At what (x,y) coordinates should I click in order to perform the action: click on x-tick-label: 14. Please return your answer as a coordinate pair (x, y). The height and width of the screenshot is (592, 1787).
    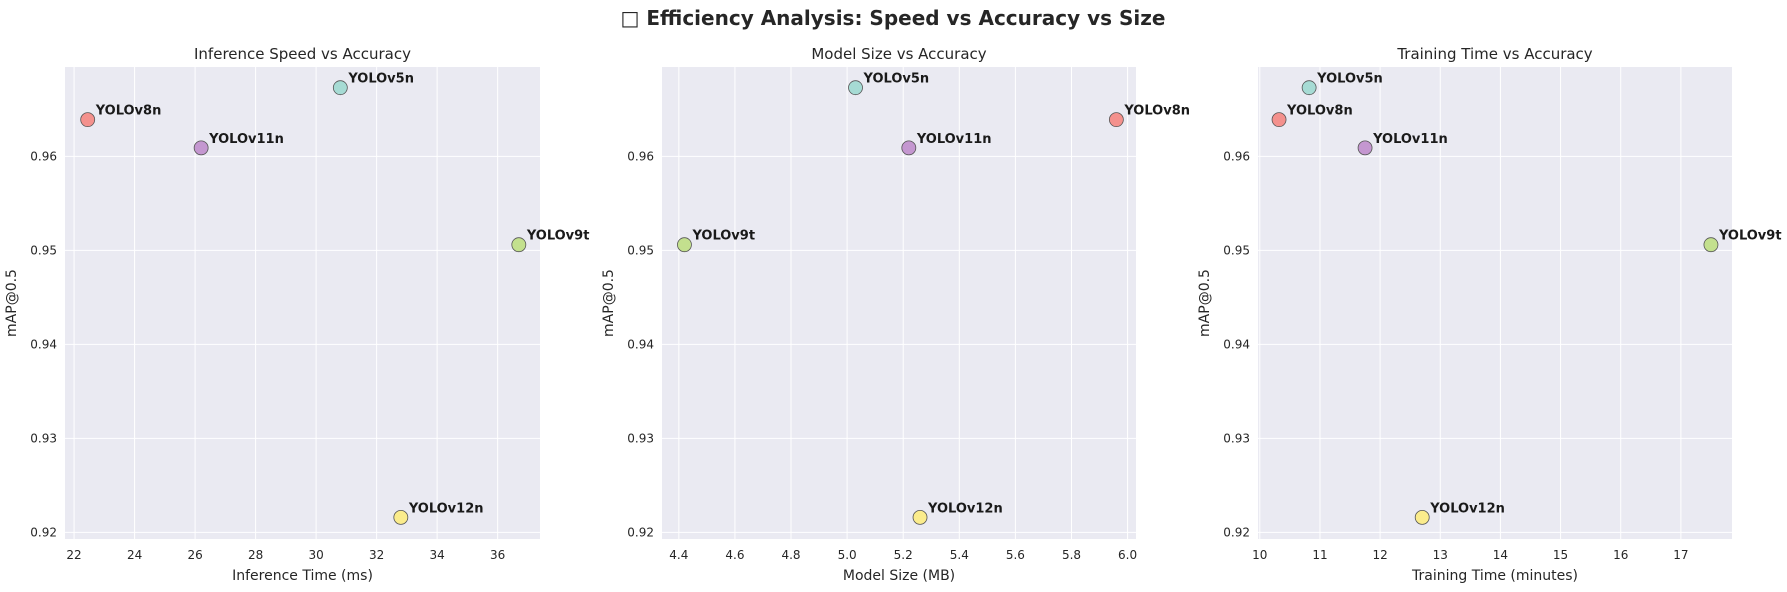
    Looking at the image, I should click on (1500, 555).